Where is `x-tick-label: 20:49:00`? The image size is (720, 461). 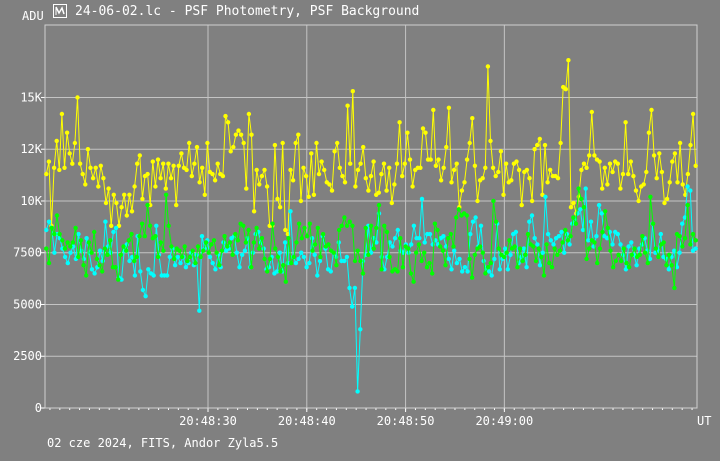 x-tick-label: 20:49:00 is located at coordinates (504, 421).